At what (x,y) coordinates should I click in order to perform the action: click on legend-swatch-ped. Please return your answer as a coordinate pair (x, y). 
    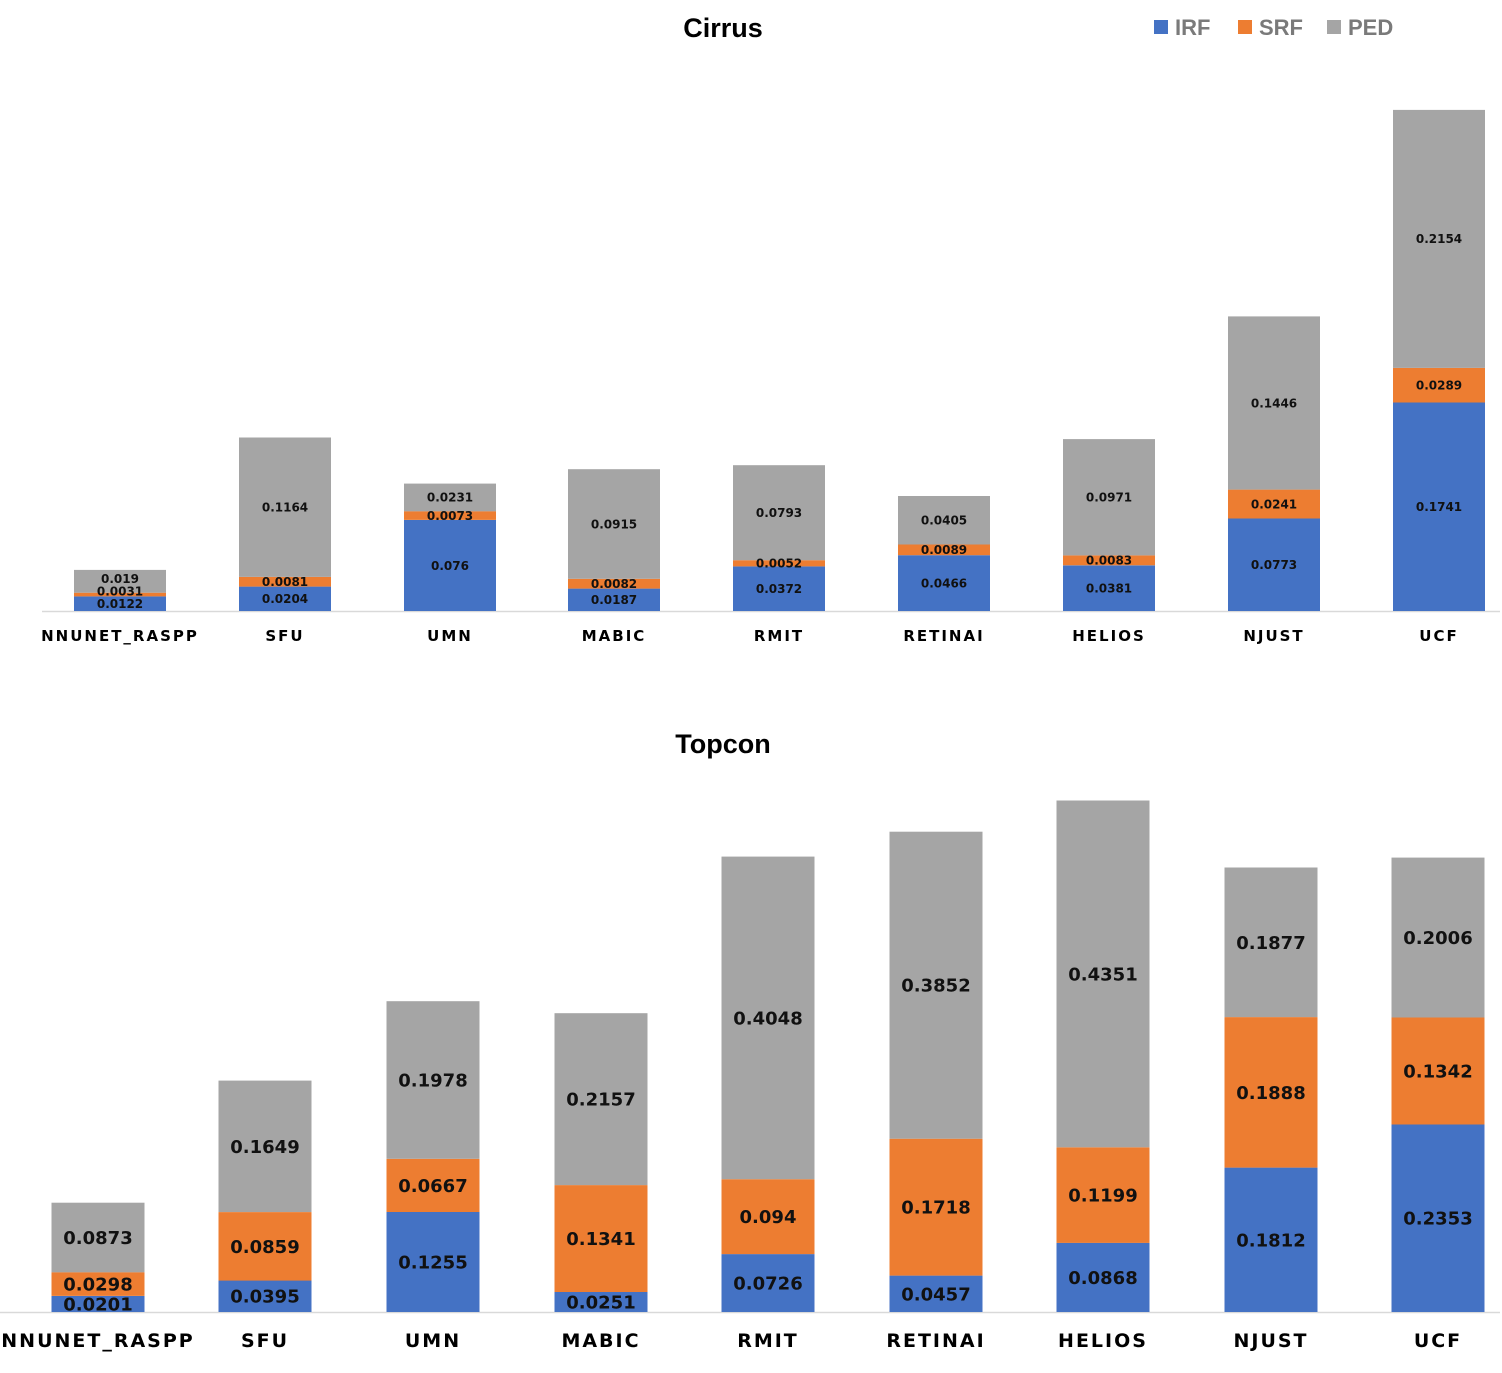
    Looking at the image, I should click on (1334, 27).